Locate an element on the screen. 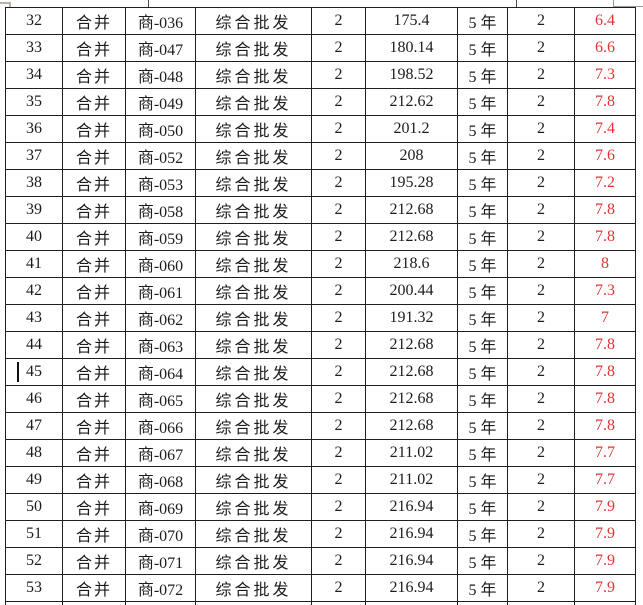 The width and height of the screenshot is (643, 605). cell-rate: 7.7 is located at coordinates (605, 480).